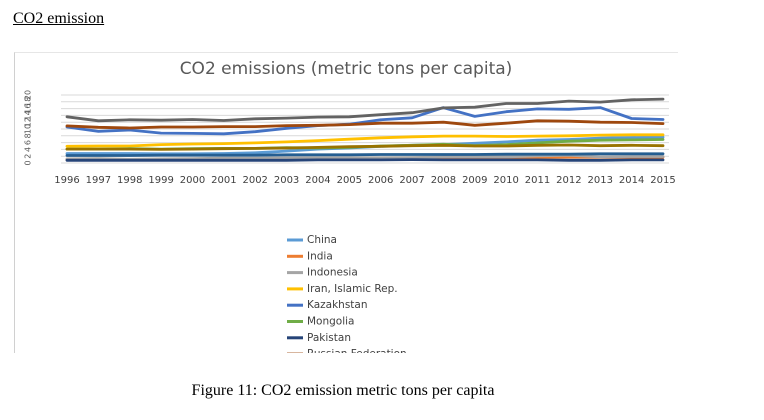 This screenshot has height=420, width=764. I want to click on x-tick-label: 2013, so click(600, 180).